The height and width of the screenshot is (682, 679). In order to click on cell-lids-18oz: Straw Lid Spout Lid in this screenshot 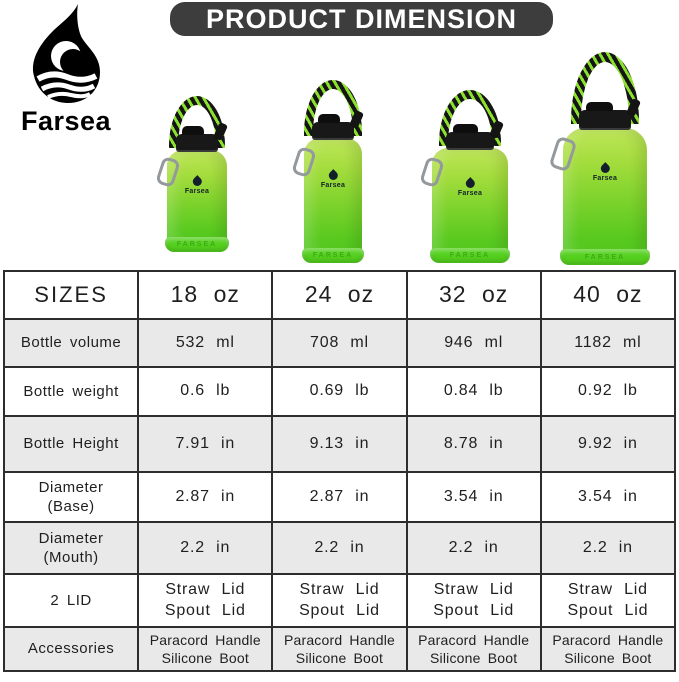, I will do `click(205, 600)`.